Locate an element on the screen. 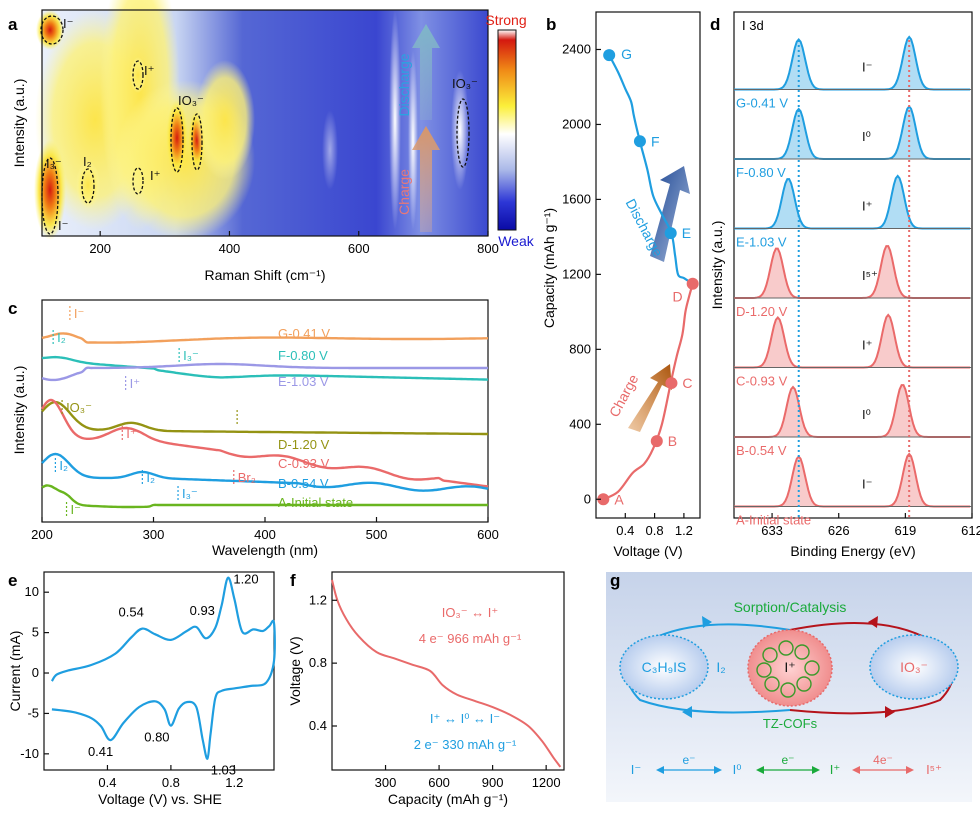 The image size is (980, 814). spectrum-annotation-2: I₃⁻ is located at coordinates (191, 355).